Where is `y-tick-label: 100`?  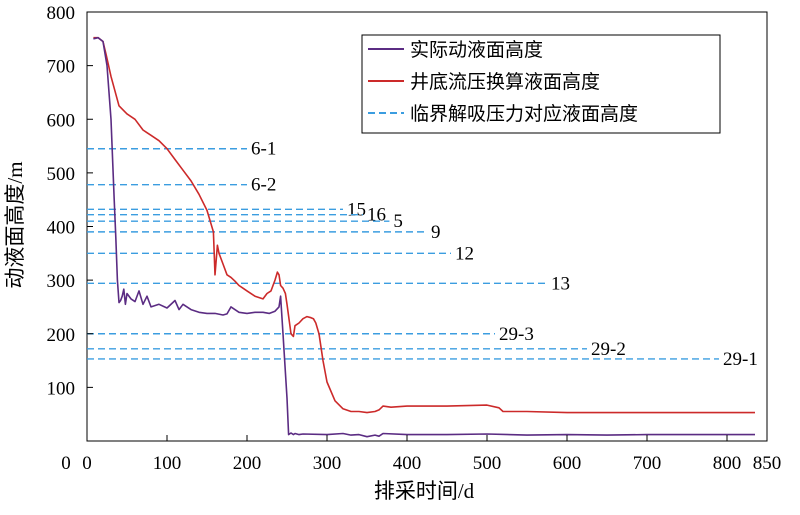 y-tick-label: 100 is located at coordinates (61, 388).